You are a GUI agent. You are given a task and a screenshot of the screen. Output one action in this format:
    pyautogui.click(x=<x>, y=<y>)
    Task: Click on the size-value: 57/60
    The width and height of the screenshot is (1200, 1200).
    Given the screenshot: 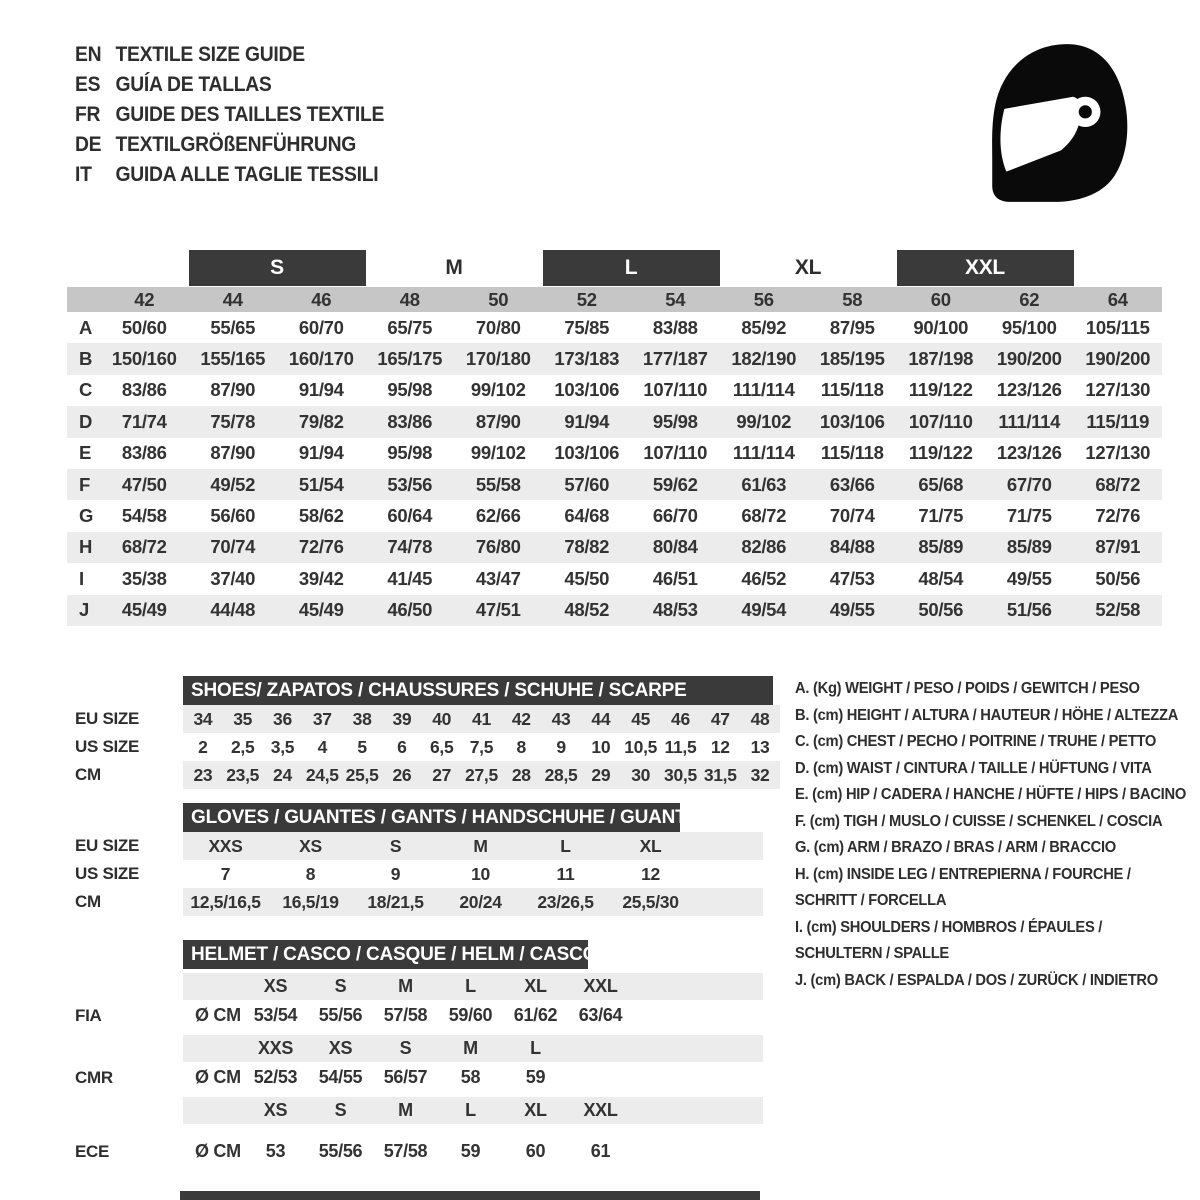 What is the action you would take?
    pyautogui.click(x=587, y=484)
    